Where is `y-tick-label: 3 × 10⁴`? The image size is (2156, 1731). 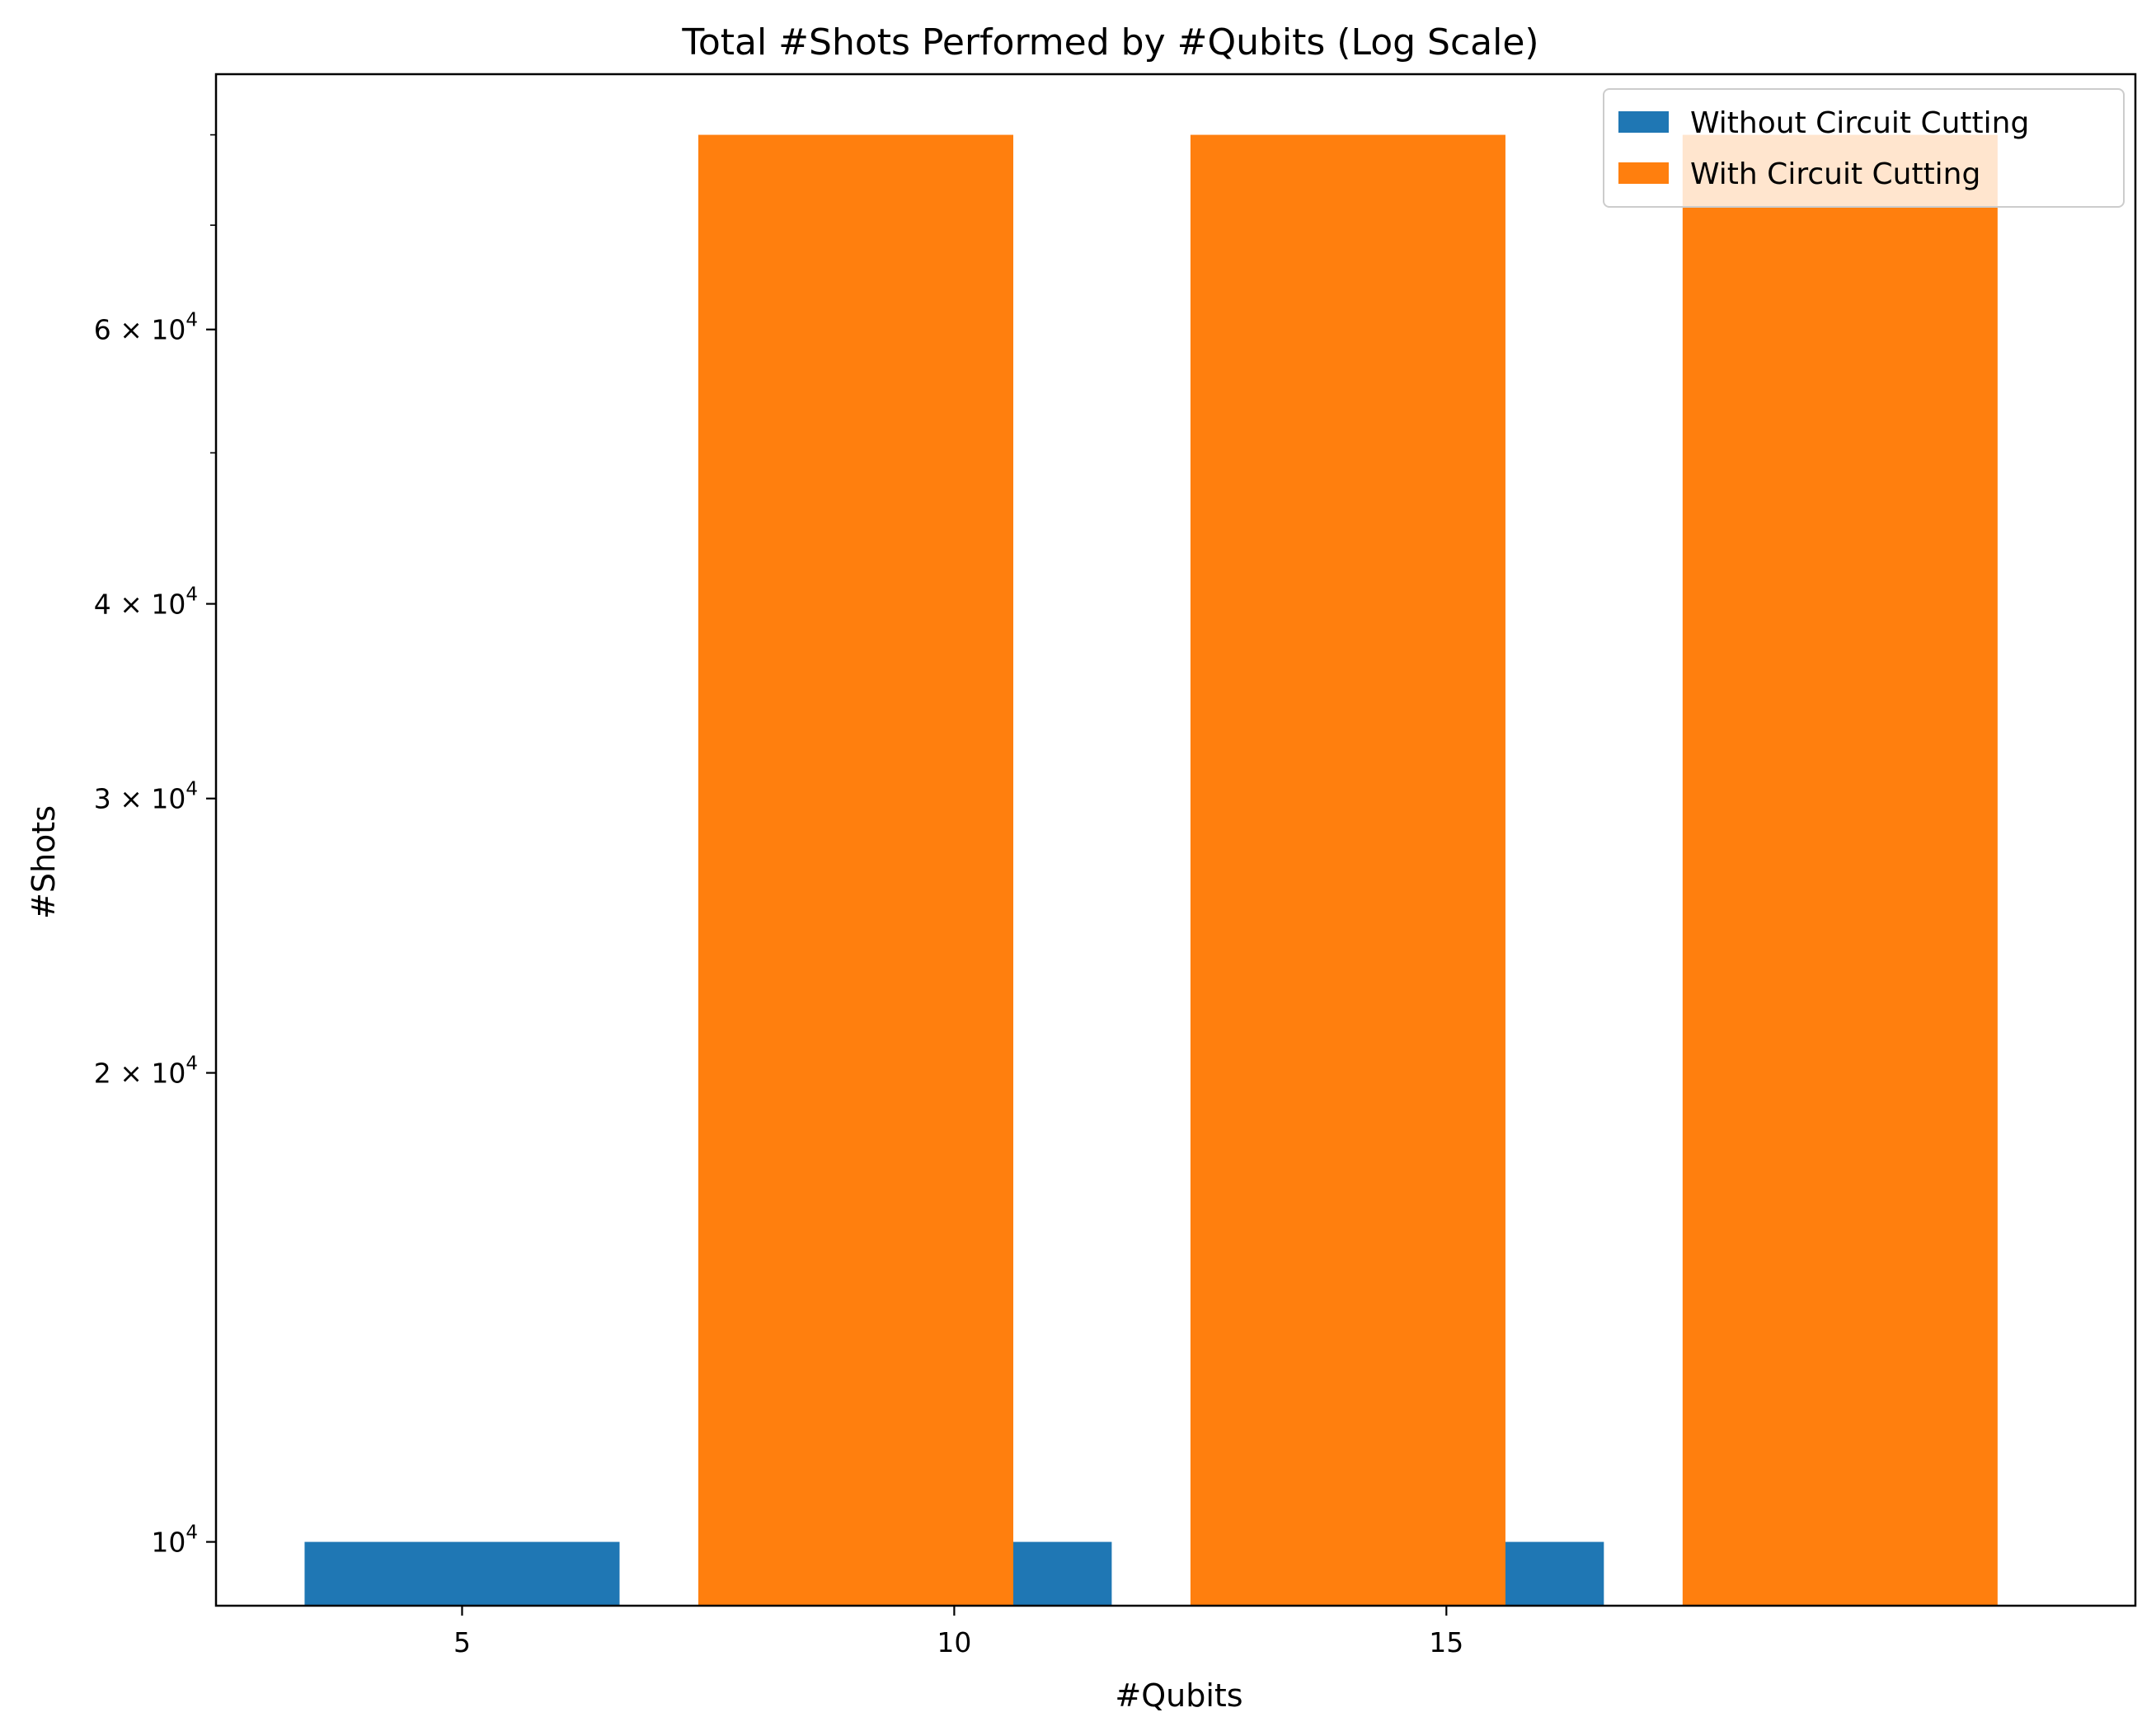 y-tick-label: 3 × 10⁴ is located at coordinates (146, 797).